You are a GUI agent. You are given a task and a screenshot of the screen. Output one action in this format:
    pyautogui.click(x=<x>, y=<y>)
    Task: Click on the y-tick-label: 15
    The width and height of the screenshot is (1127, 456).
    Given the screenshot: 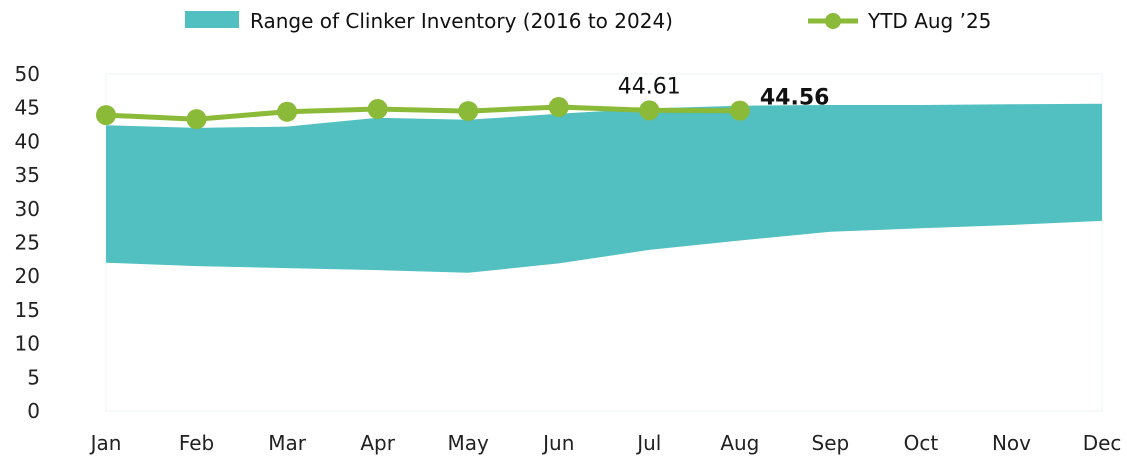 What is the action you would take?
    pyautogui.click(x=27, y=310)
    